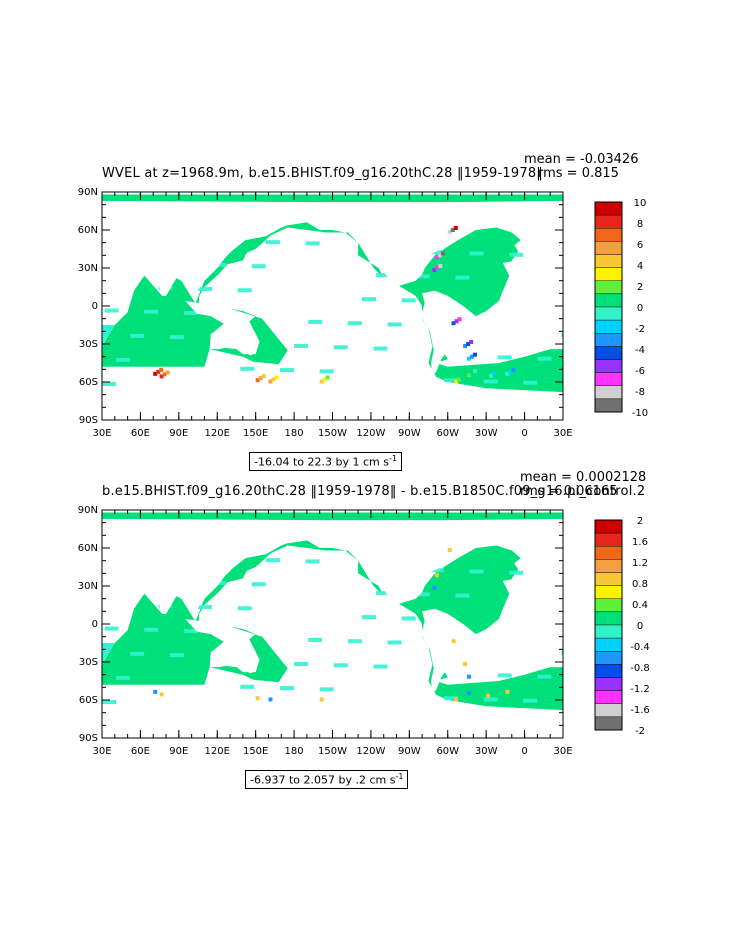 The width and height of the screenshot is (733, 945). What do you see at coordinates (569, 491) in the screenshot?
I see `rms-value: rms = 0.06165` at bounding box center [569, 491].